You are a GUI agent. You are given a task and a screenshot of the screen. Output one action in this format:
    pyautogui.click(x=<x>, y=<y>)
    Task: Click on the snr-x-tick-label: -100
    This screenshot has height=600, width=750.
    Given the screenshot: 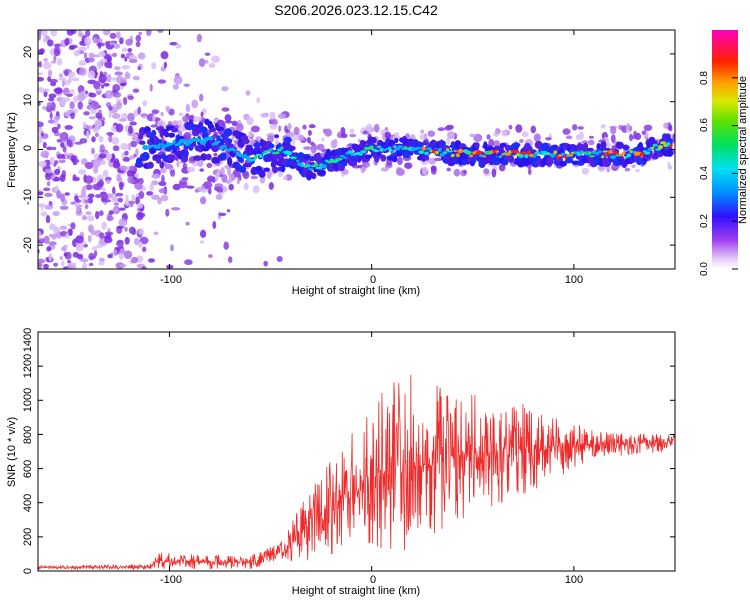 What is the action you would take?
    pyautogui.click(x=171, y=580)
    